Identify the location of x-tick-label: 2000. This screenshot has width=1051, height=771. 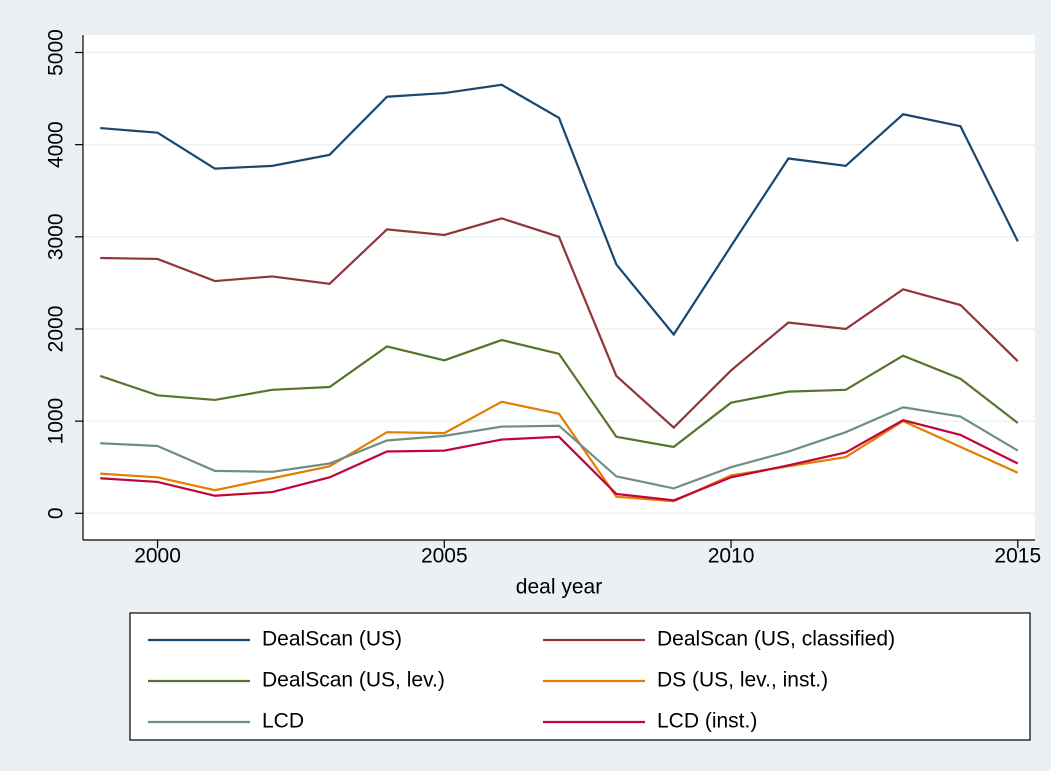
(157, 556).